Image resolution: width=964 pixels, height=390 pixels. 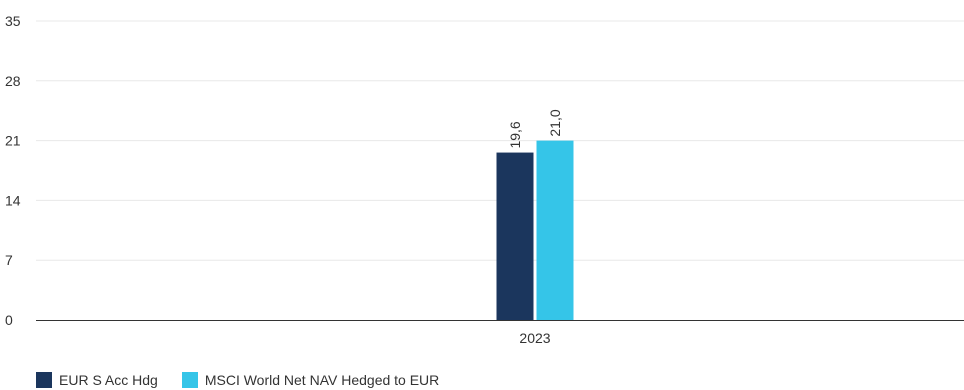 I want to click on legend-item-eur-s-acc-hdg: EUR S Acc Hdg, so click(x=97, y=380).